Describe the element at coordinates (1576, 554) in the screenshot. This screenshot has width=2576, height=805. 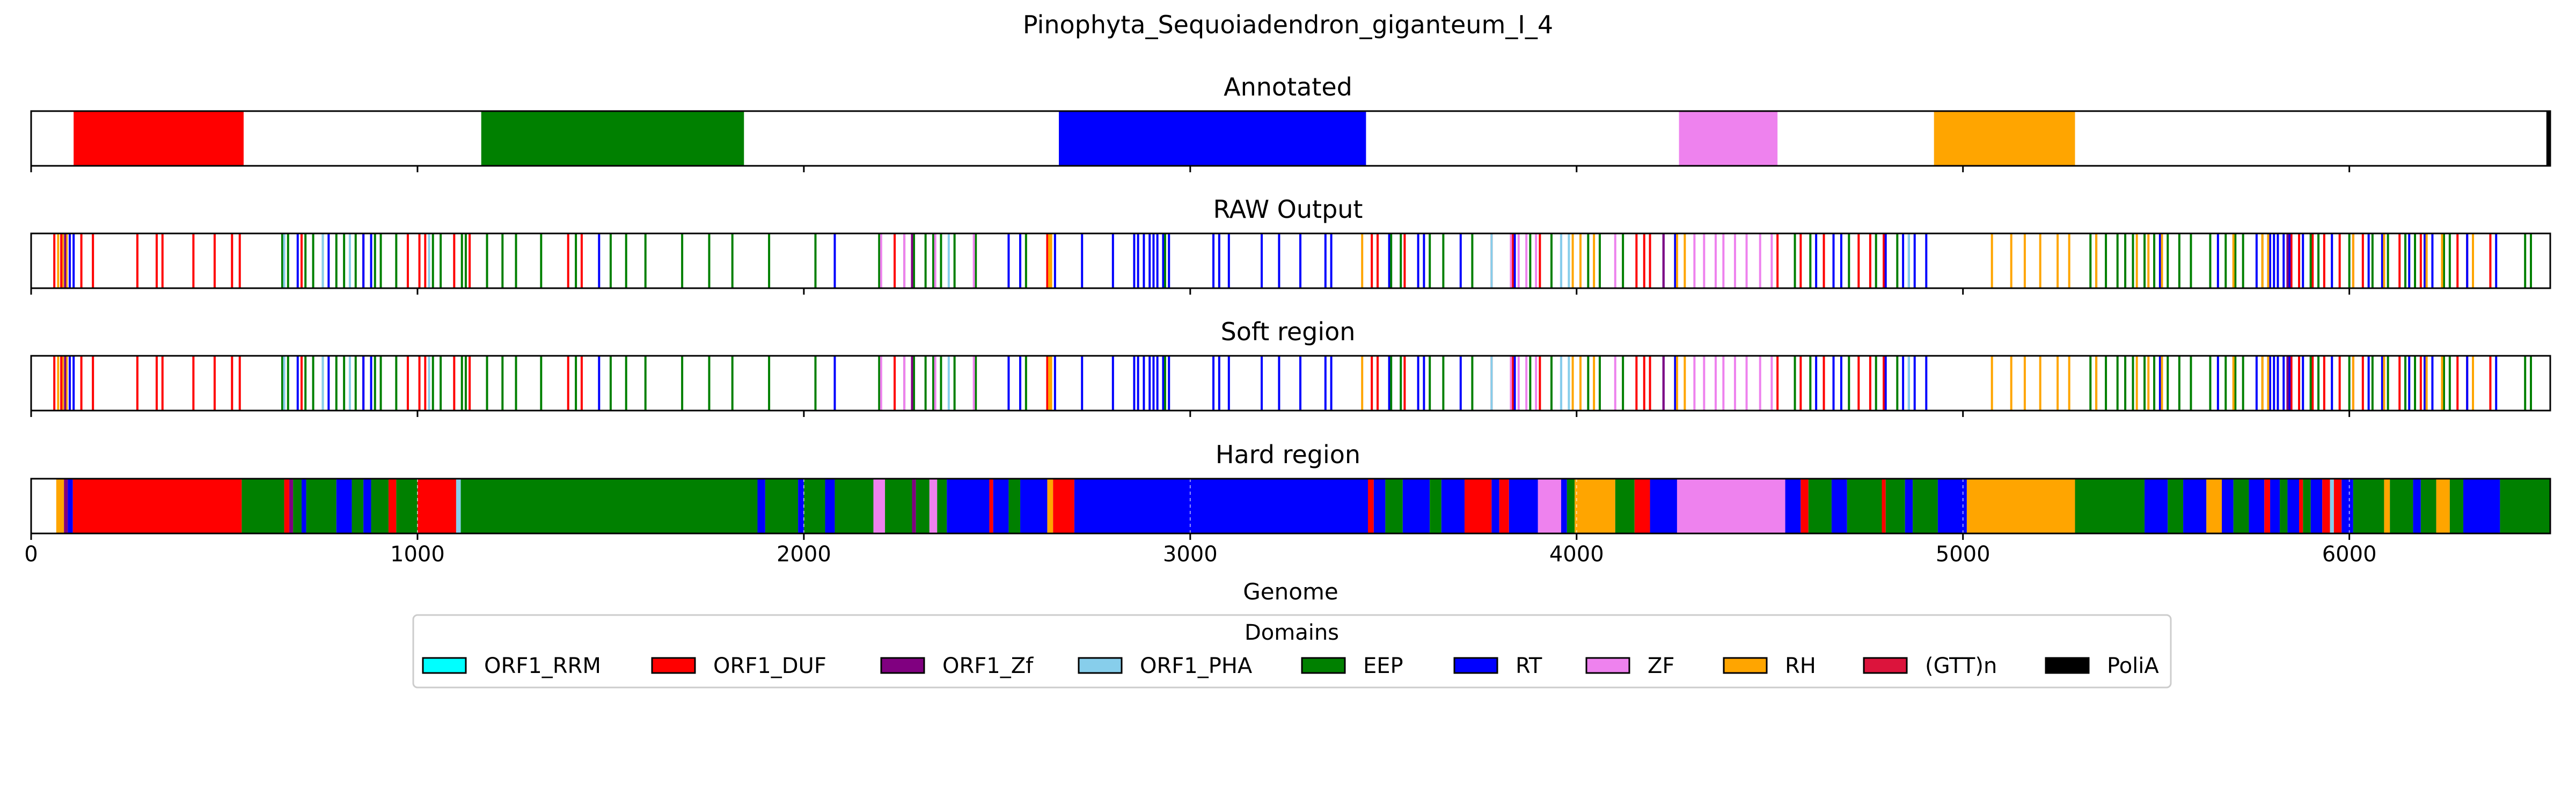
I see `x-tick-label: 4000` at that location.